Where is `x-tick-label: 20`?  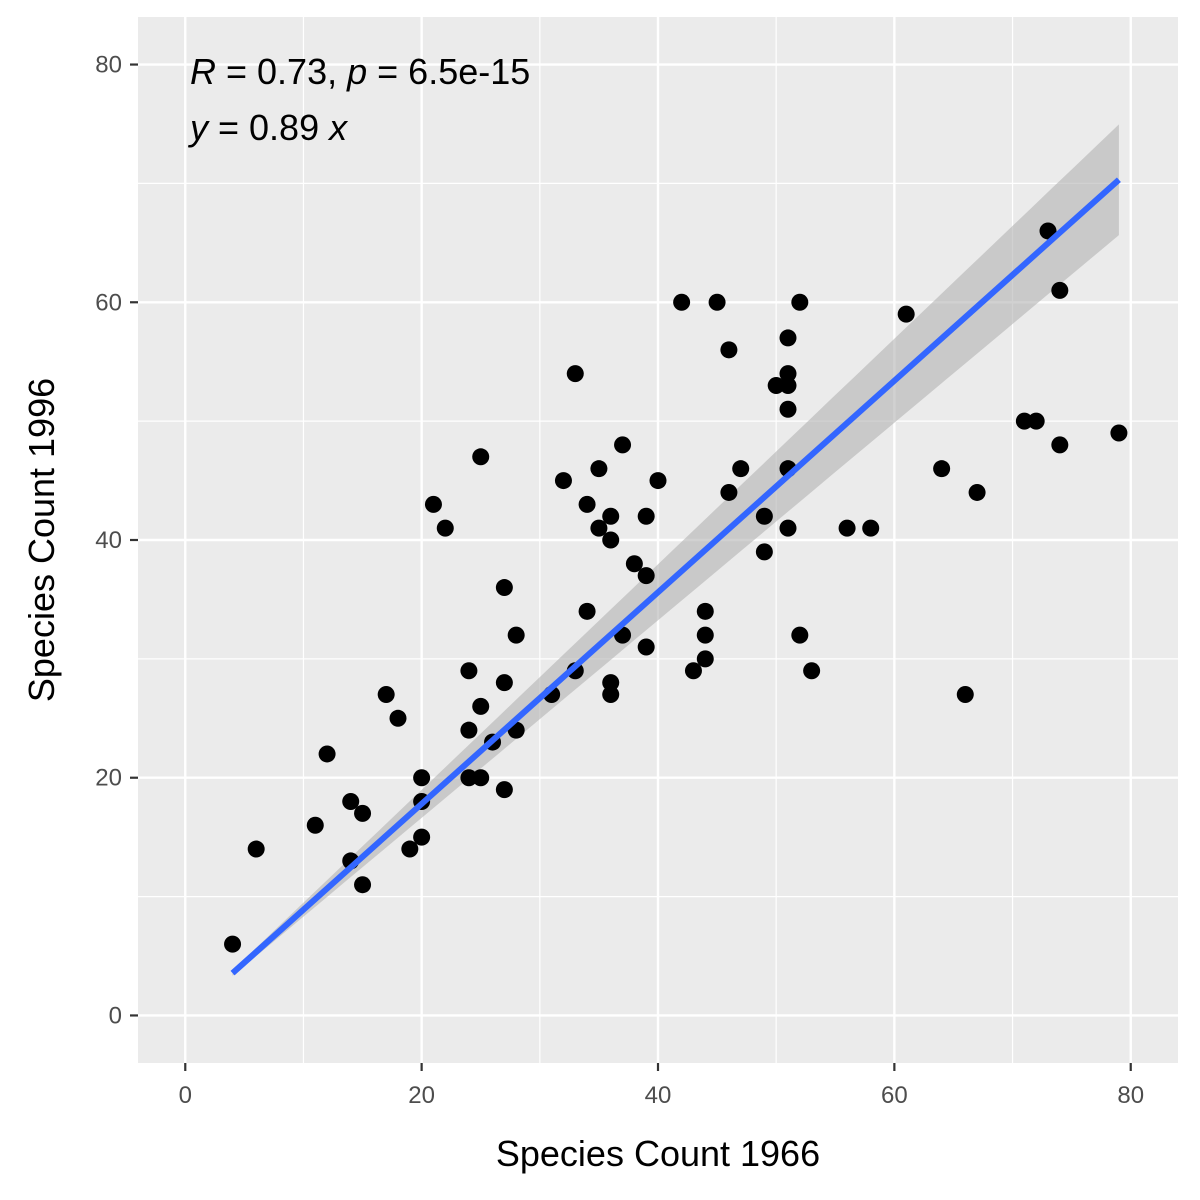 x-tick-label: 20 is located at coordinates (421, 1095).